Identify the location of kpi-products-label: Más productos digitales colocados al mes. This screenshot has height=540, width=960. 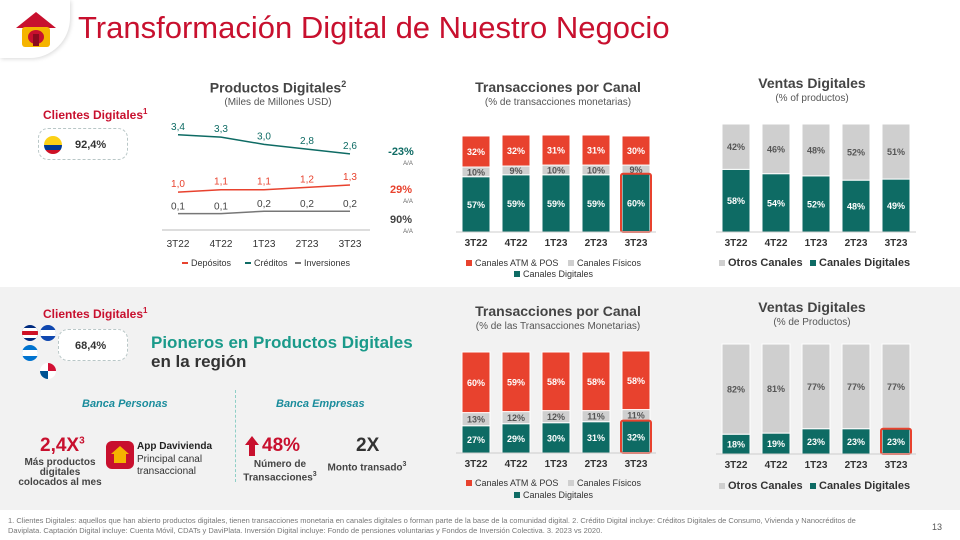
(60, 472).